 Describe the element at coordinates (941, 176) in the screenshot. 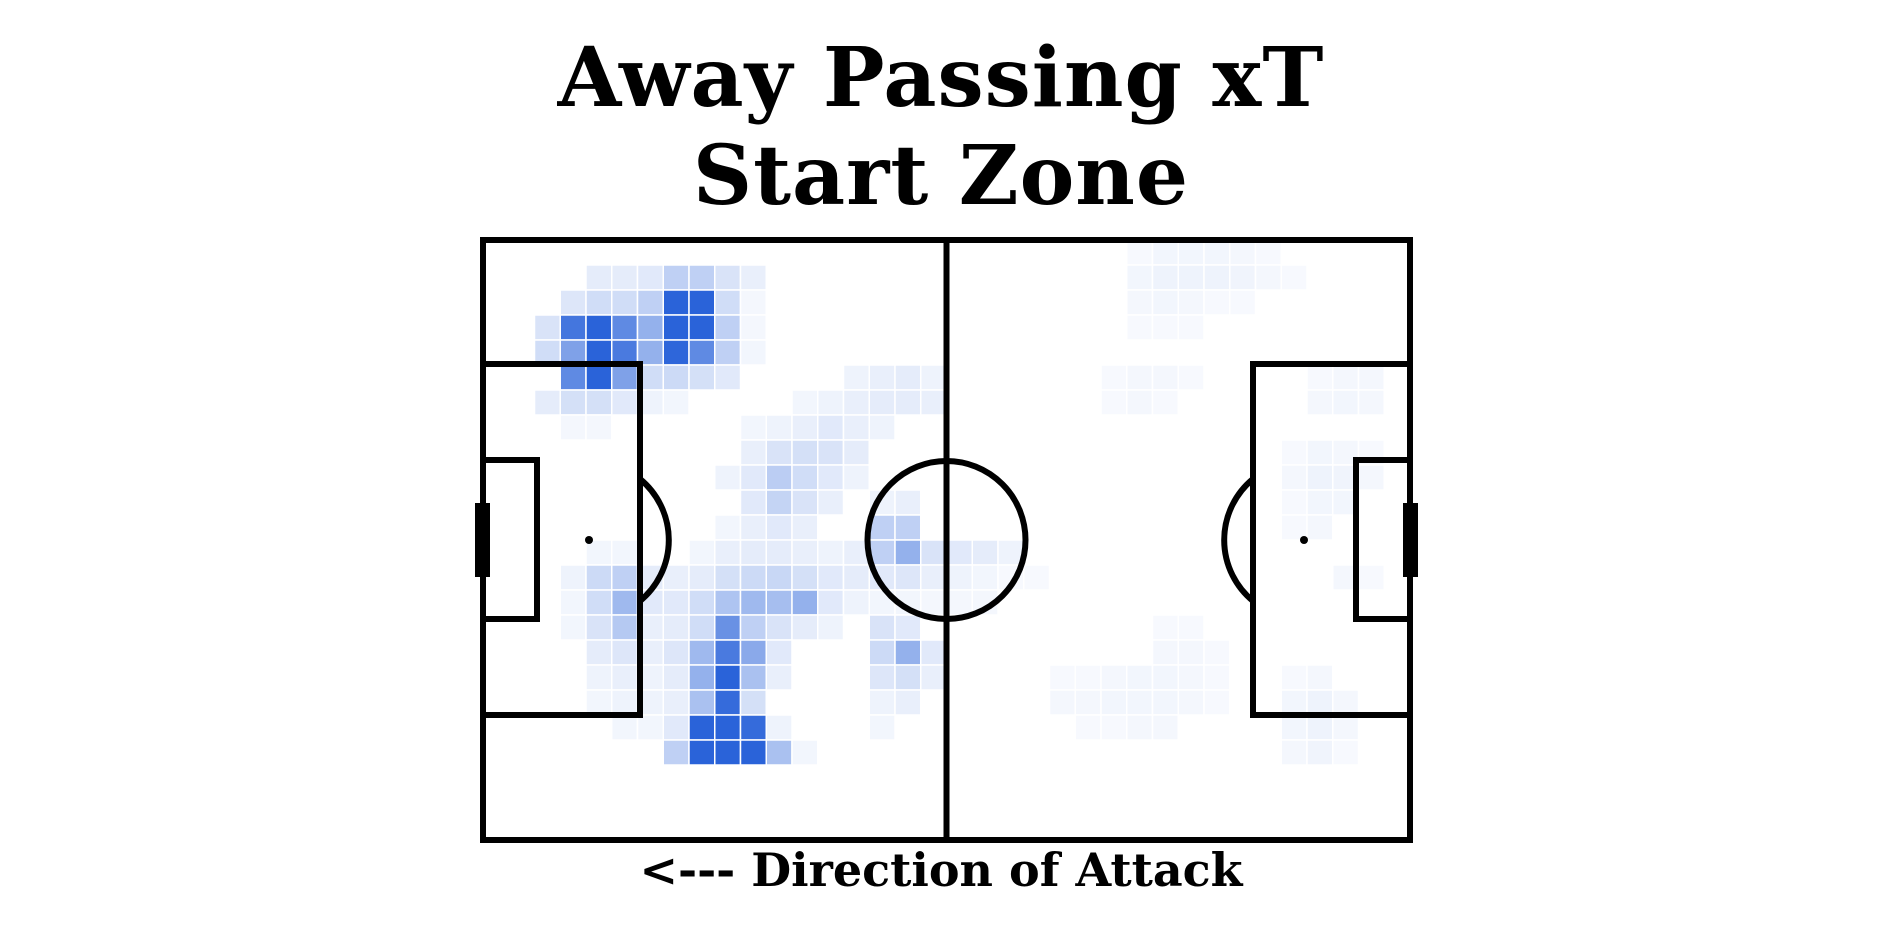

I see `chart-title-line-2: Start Zone` at that location.